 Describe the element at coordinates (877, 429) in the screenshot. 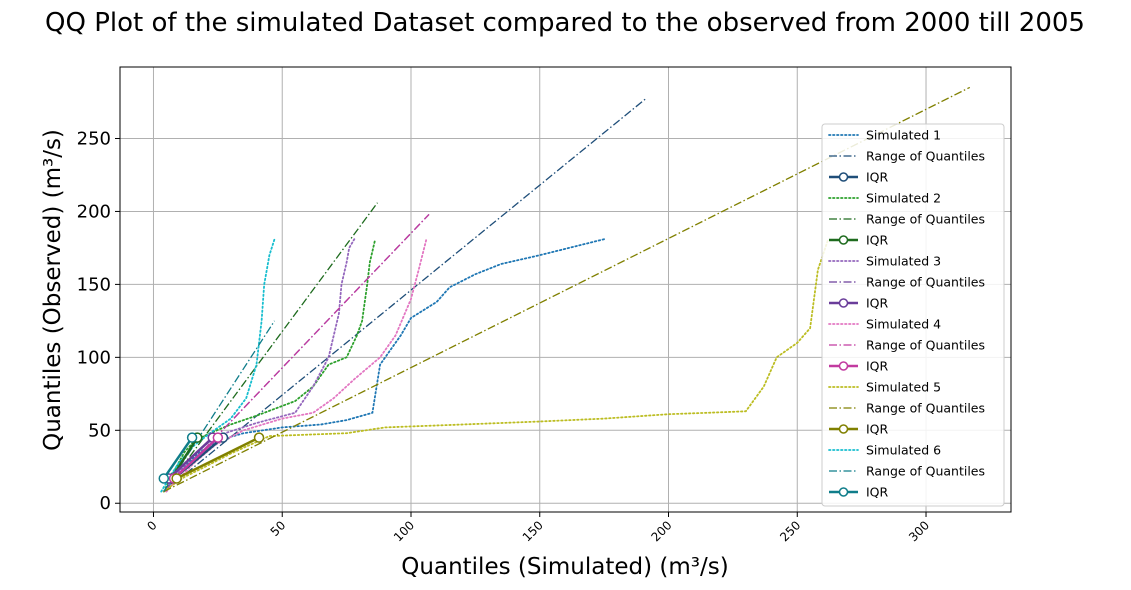

I see `legend-label-iqr-5: IQR` at that location.